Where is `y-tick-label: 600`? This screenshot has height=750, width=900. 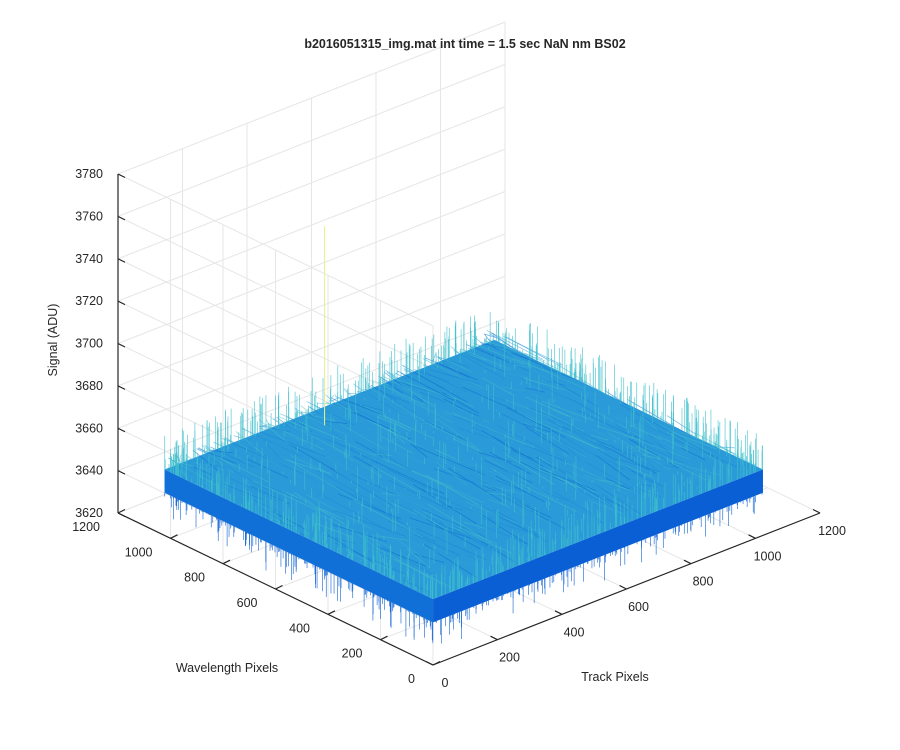
y-tick-label: 600 is located at coordinates (247, 603).